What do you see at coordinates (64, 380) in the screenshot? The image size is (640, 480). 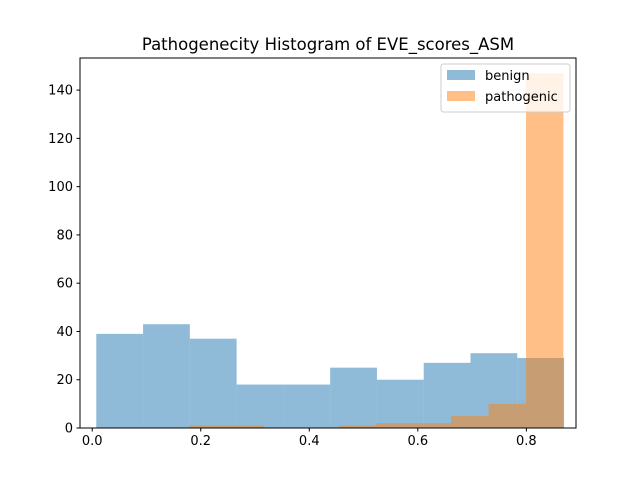 I see `y-tick-label-1: 20` at bounding box center [64, 380].